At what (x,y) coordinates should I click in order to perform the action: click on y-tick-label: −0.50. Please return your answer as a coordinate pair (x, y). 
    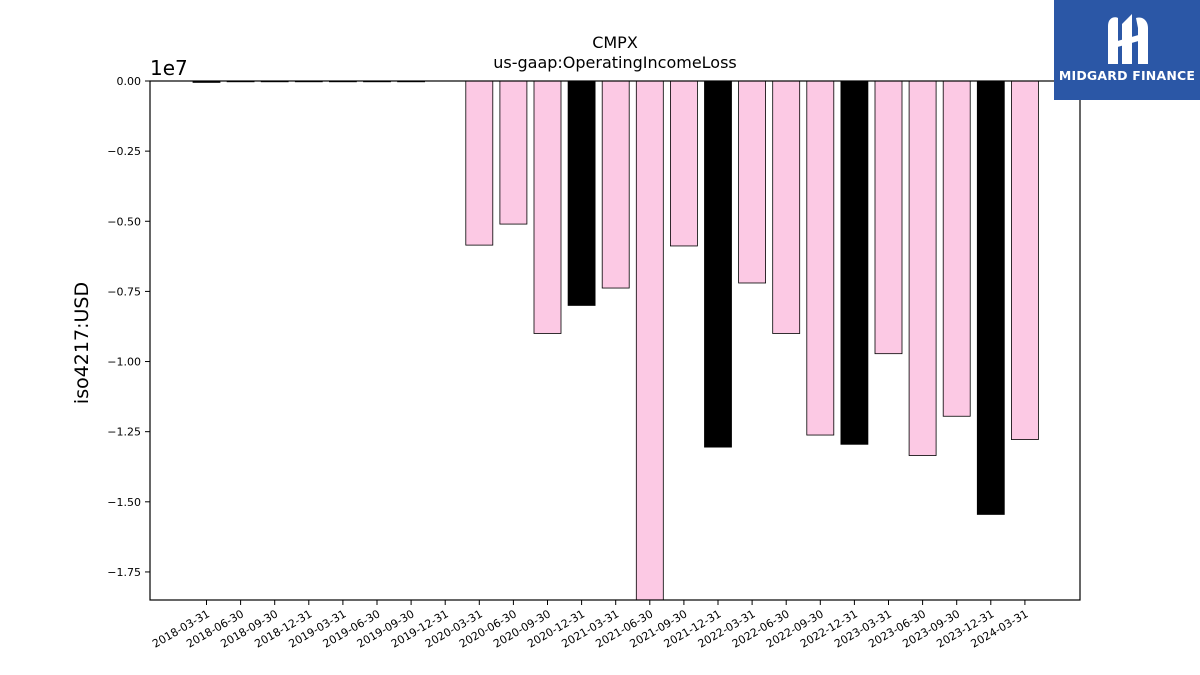
    Looking at the image, I should click on (124, 221).